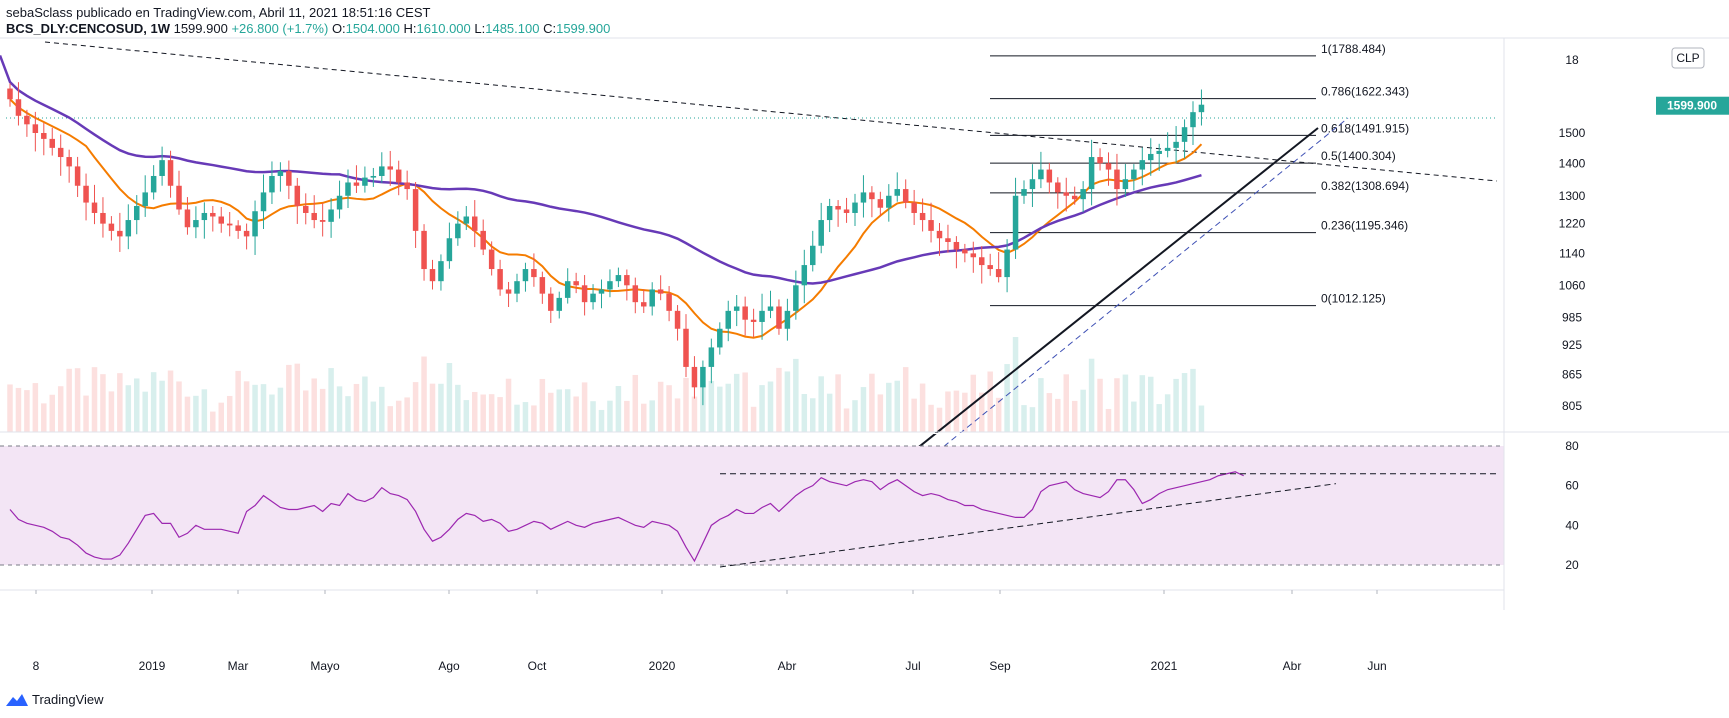 The width and height of the screenshot is (1729, 718). Describe the element at coordinates (280, 28) in the screenshot. I see `header-change: +26.800 (+1.7%)` at that location.